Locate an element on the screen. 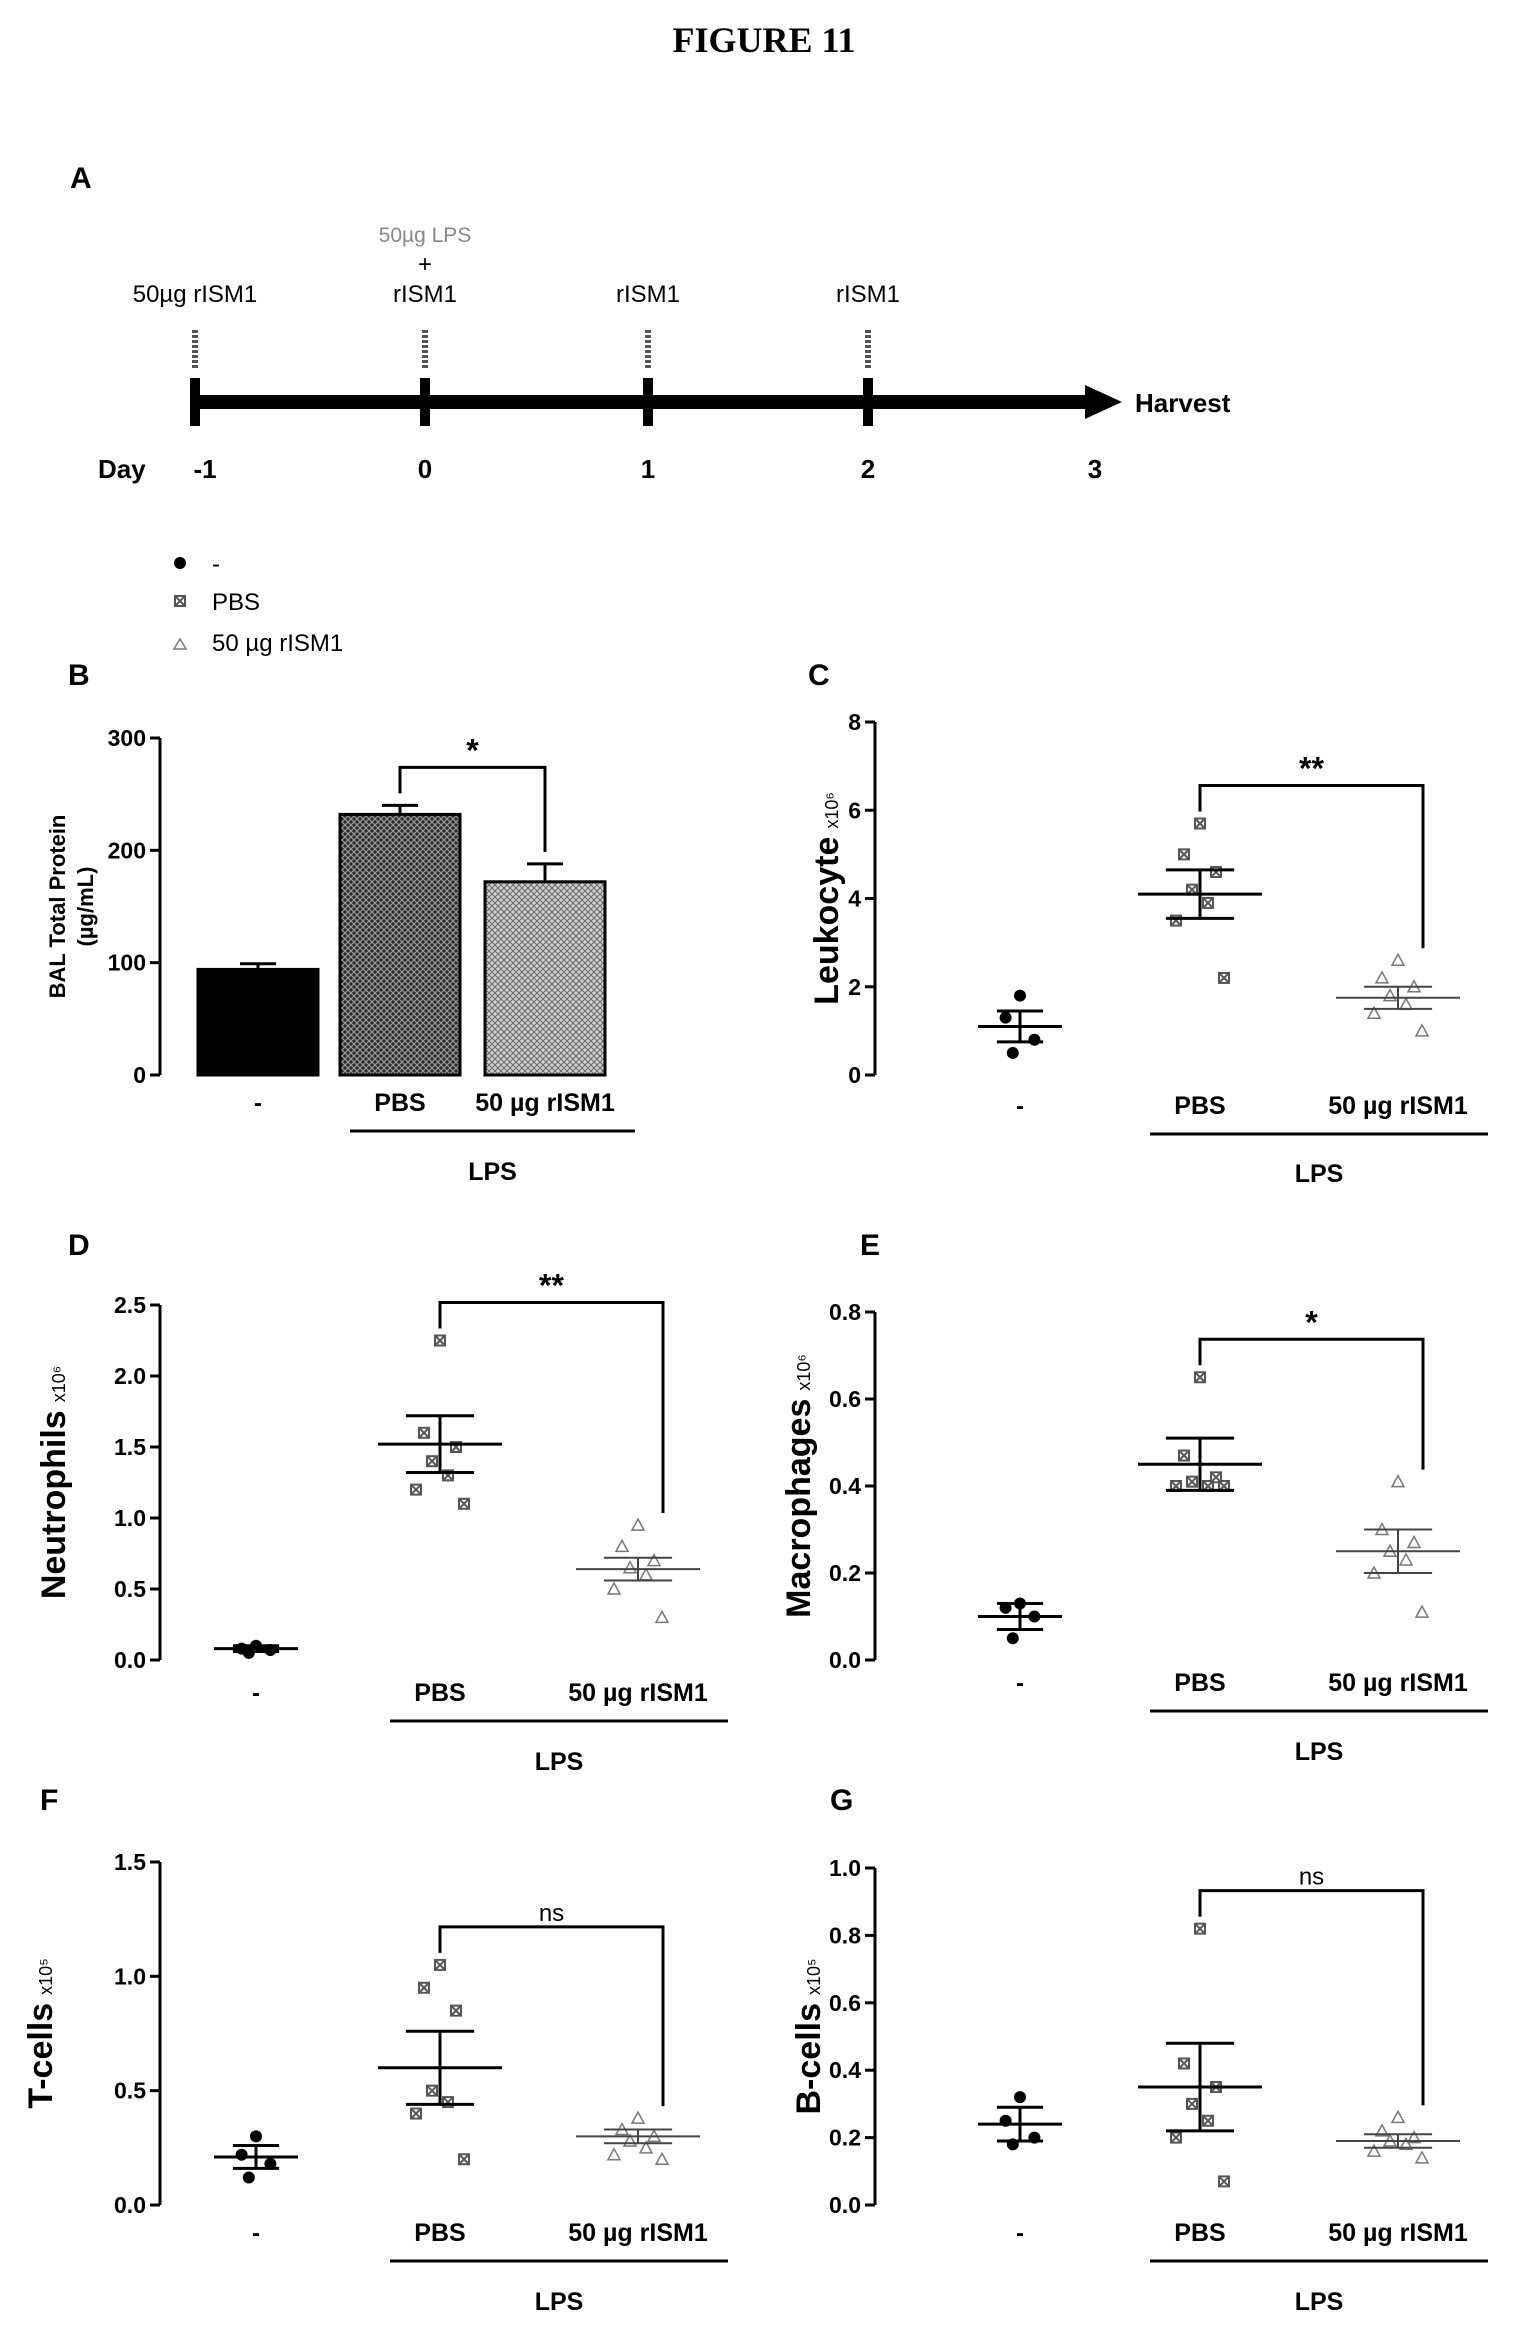  legend: - PBS 50 µg rISM1 is located at coordinates (257, 604).